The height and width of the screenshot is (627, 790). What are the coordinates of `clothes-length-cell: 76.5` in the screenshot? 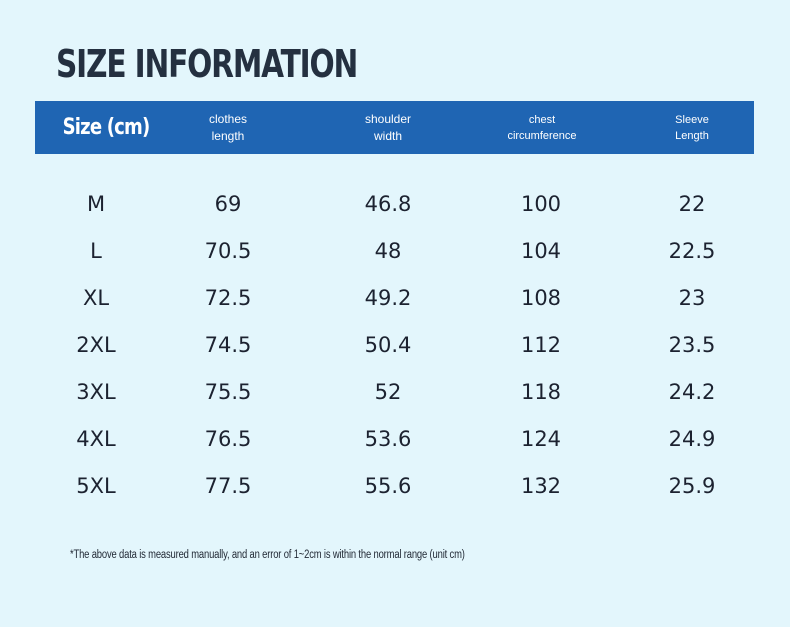 It's located at (228, 439).